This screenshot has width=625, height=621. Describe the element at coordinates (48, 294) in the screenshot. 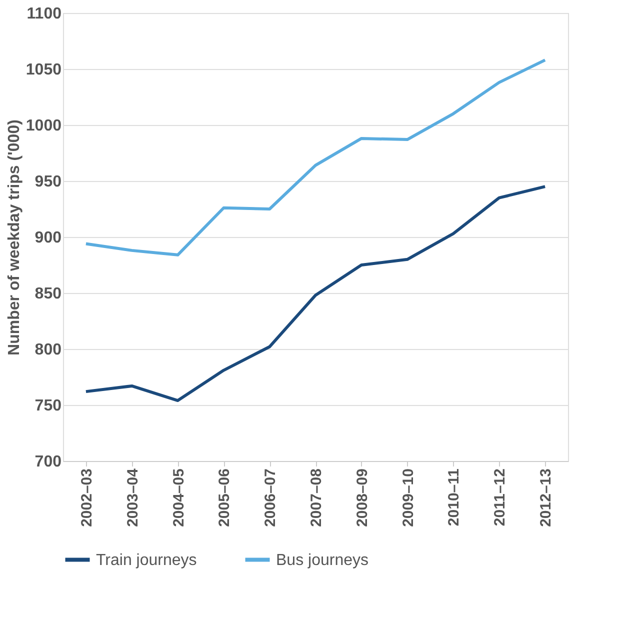

I see `y-tick-label: 850` at that location.